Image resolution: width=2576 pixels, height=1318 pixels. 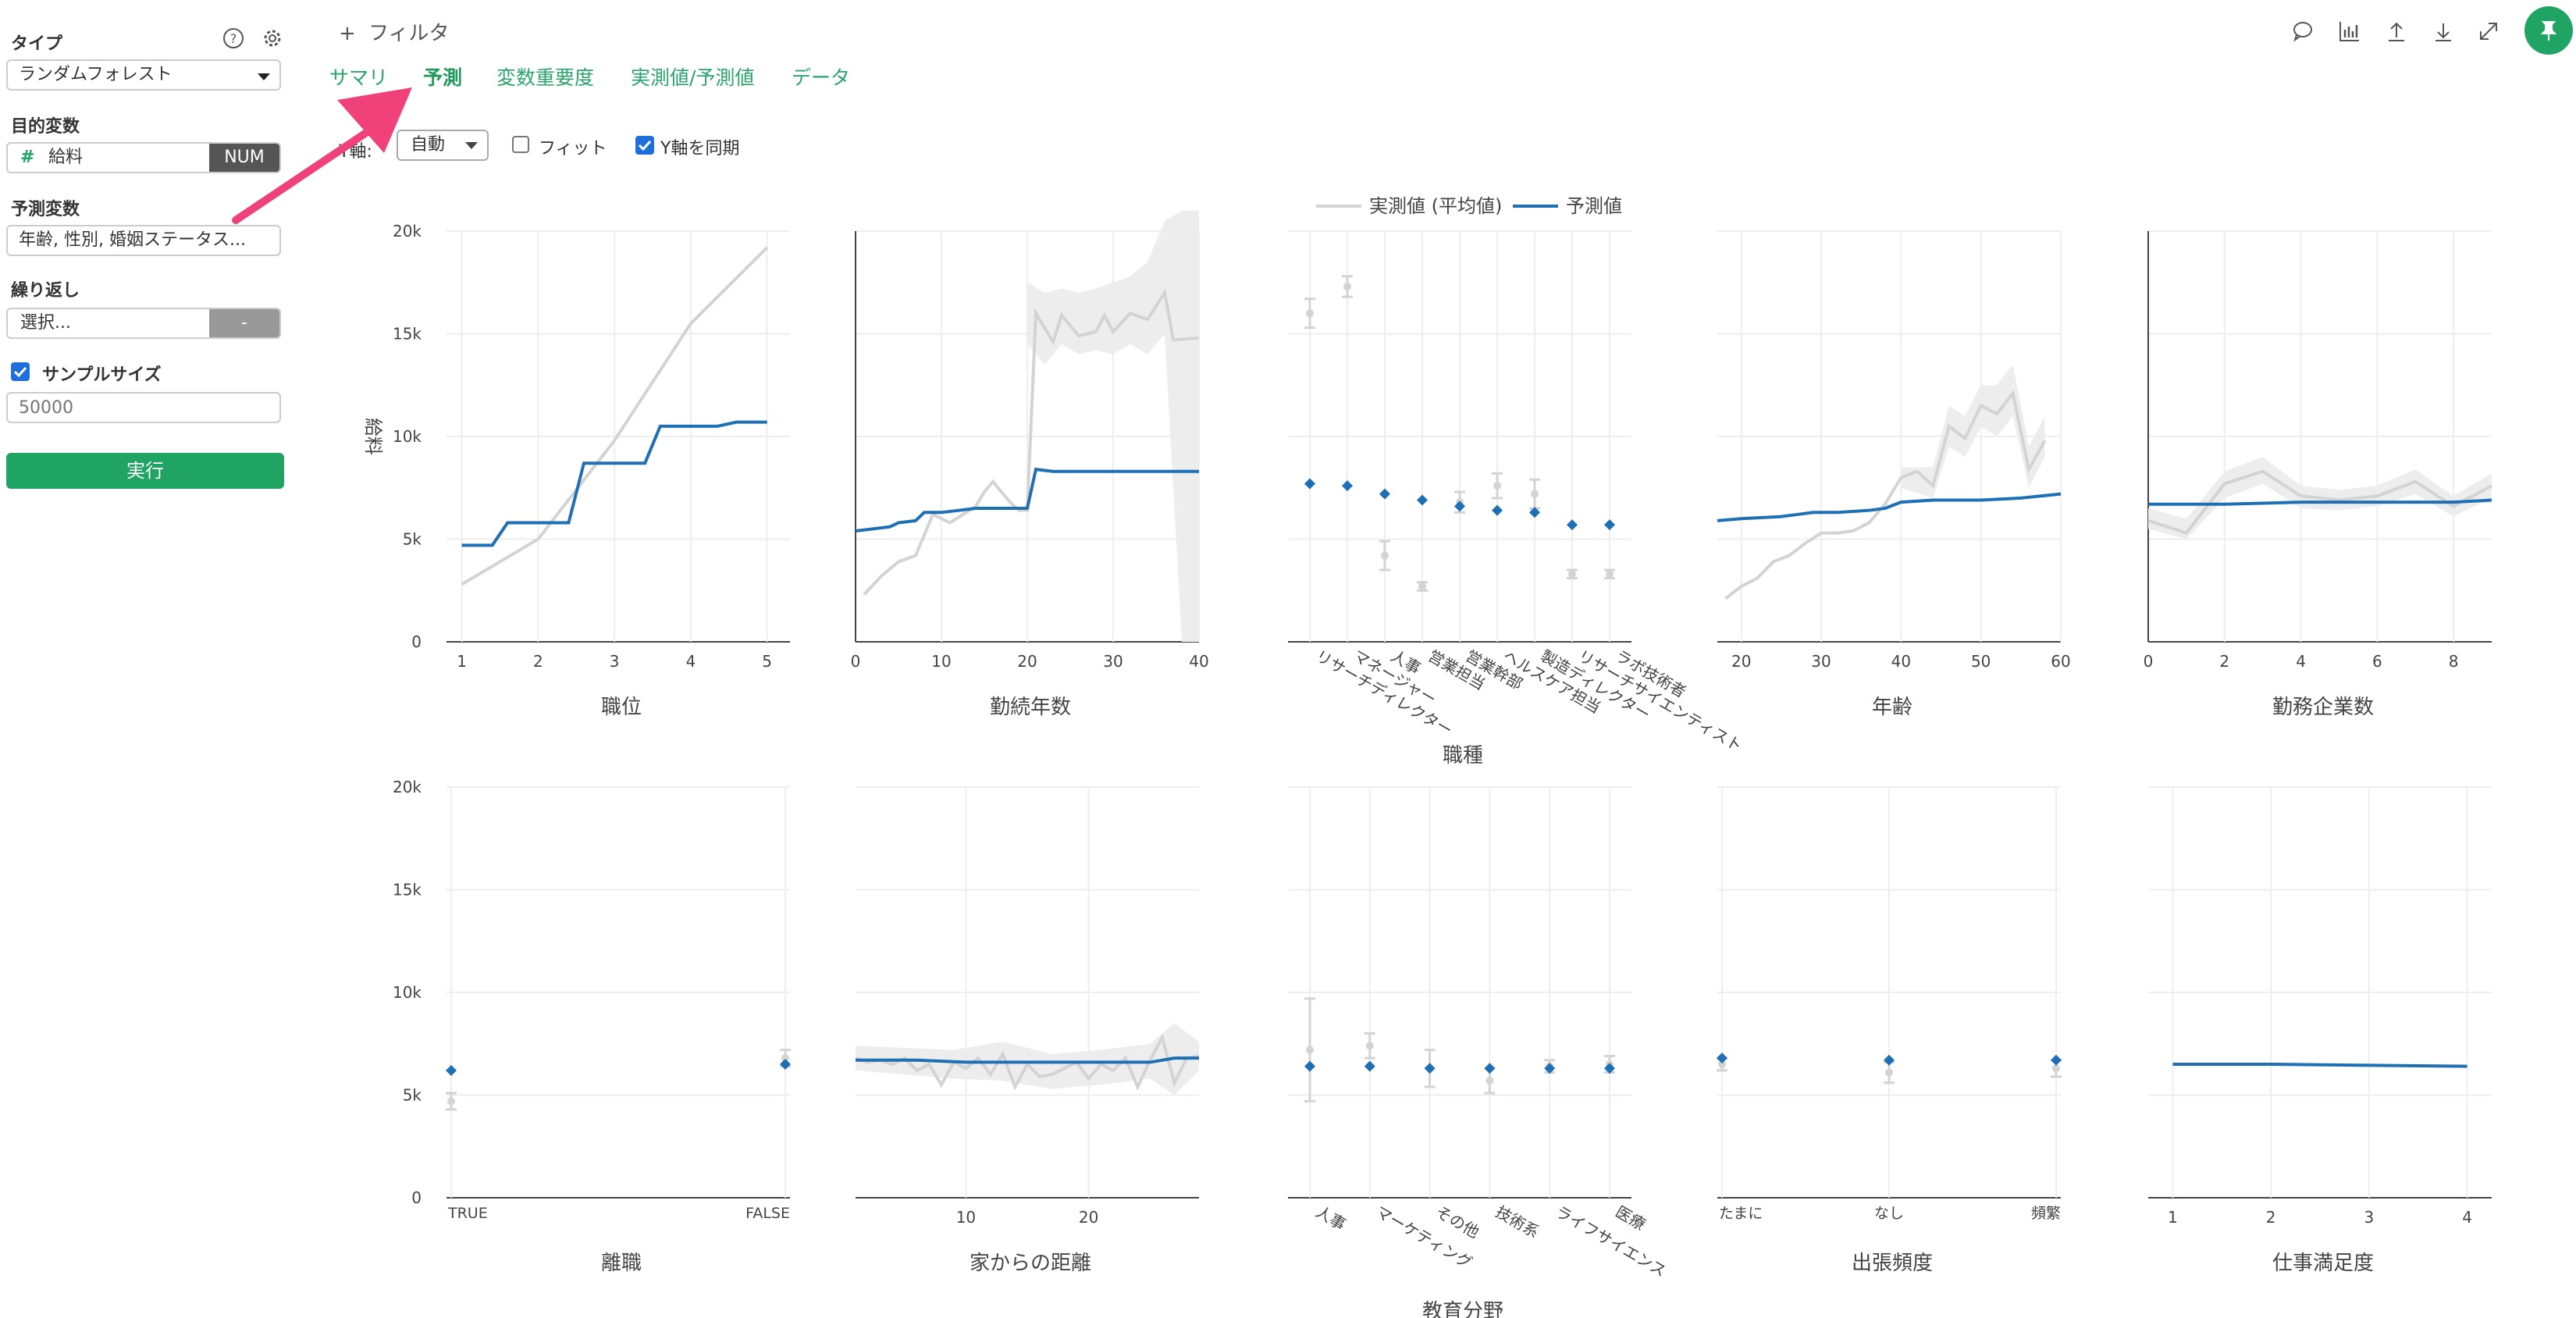 I want to click on download-icon, so click(x=2443, y=31).